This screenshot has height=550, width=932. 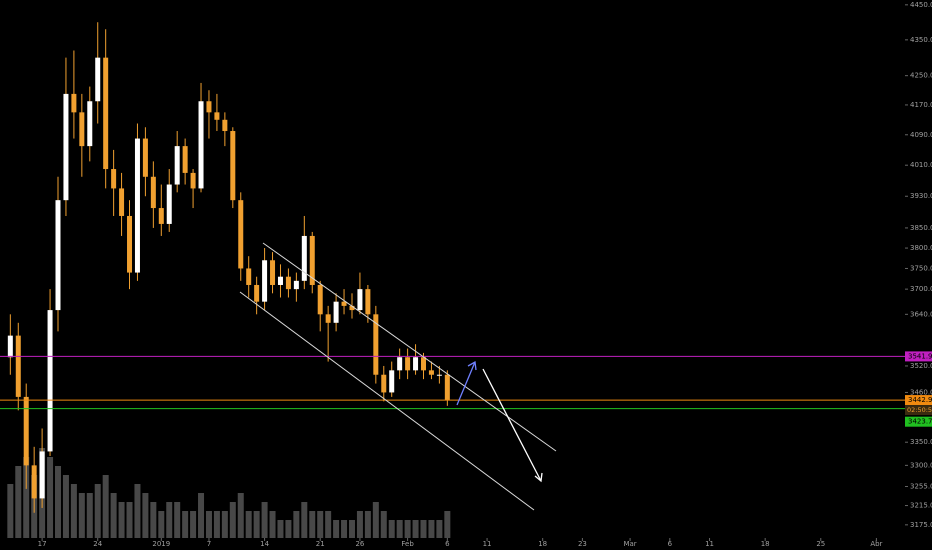 I want to click on y-tick-label: 4170.0, so click(x=921, y=105).